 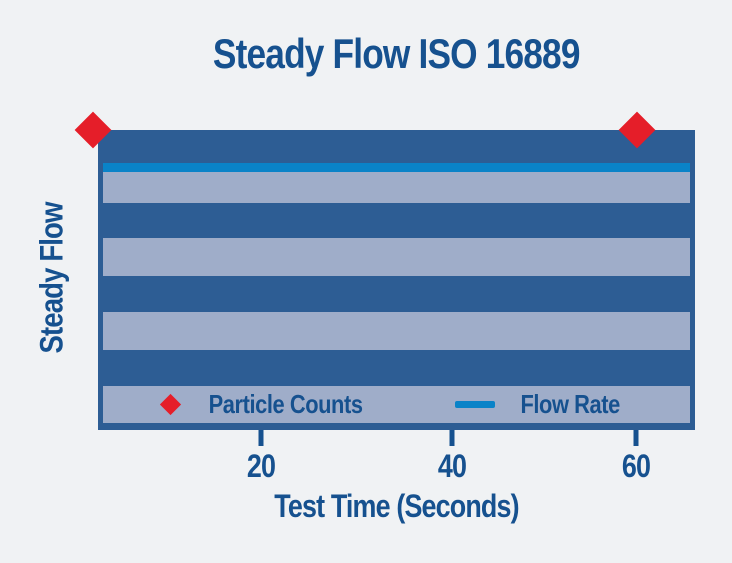 I want to click on chart-title-text: Steady Flow ISO 16889, so click(x=397, y=53).